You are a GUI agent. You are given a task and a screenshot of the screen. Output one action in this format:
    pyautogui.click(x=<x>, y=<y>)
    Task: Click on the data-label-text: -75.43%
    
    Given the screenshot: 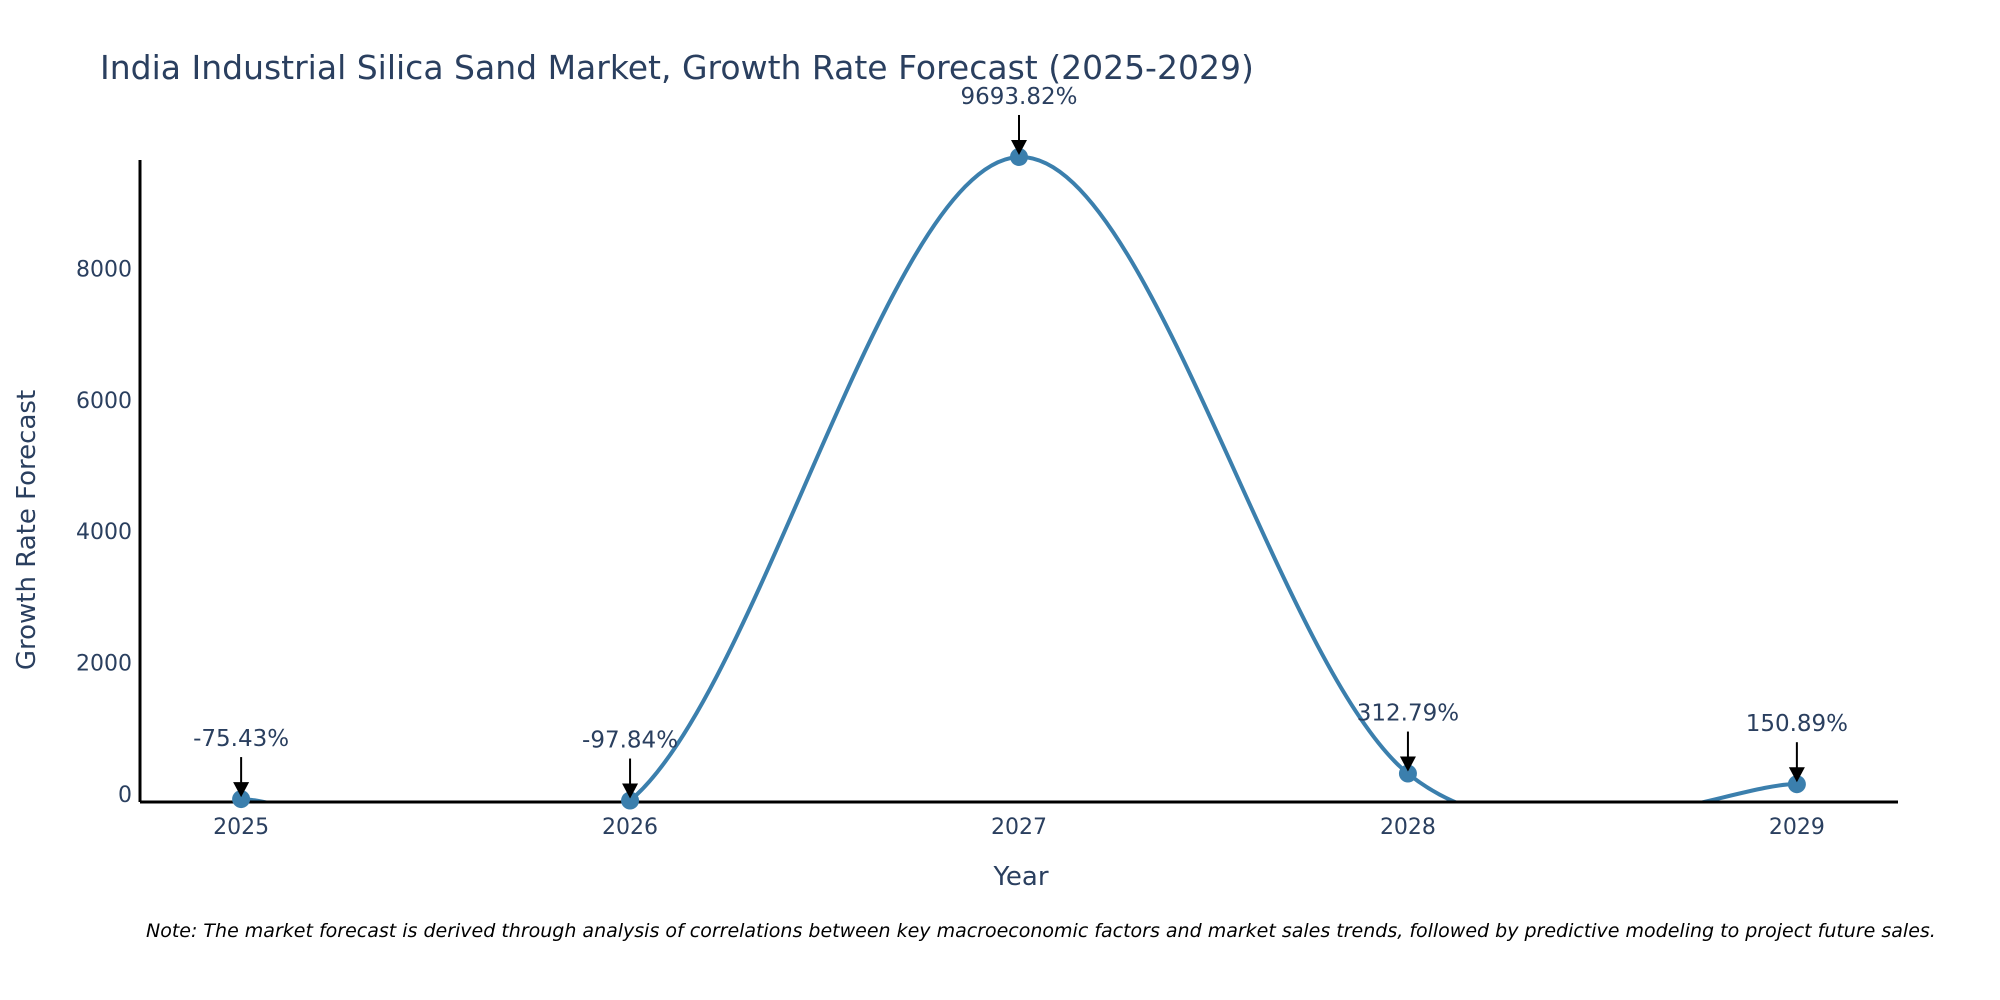 What is the action you would take?
    pyautogui.click(x=241, y=739)
    